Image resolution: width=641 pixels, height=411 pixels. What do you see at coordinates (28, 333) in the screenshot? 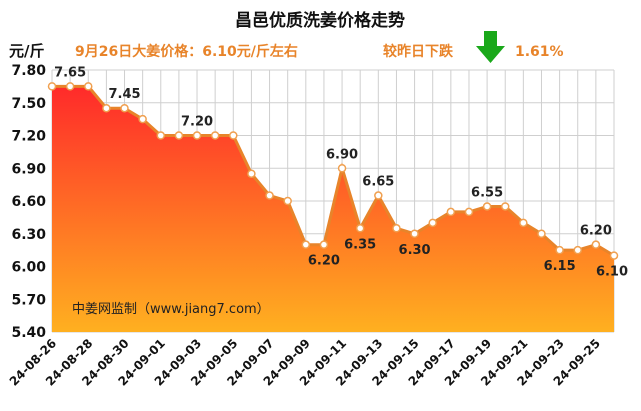
I see `y-tick-label: 5.40` at bounding box center [28, 333].